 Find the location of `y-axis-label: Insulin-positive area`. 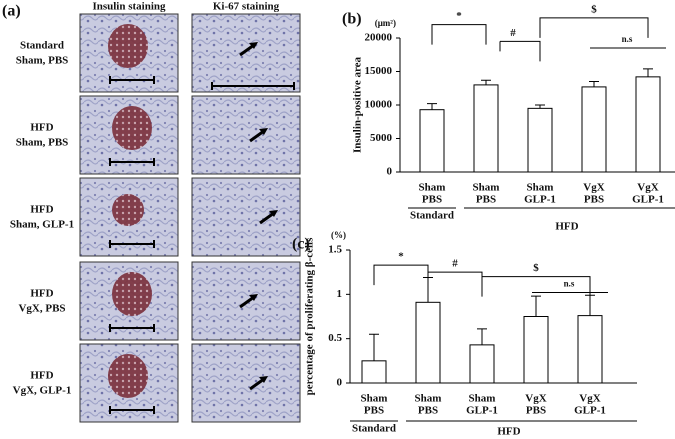

y-axis-label: Insulin-positive area is located at coordinates (358, 104).